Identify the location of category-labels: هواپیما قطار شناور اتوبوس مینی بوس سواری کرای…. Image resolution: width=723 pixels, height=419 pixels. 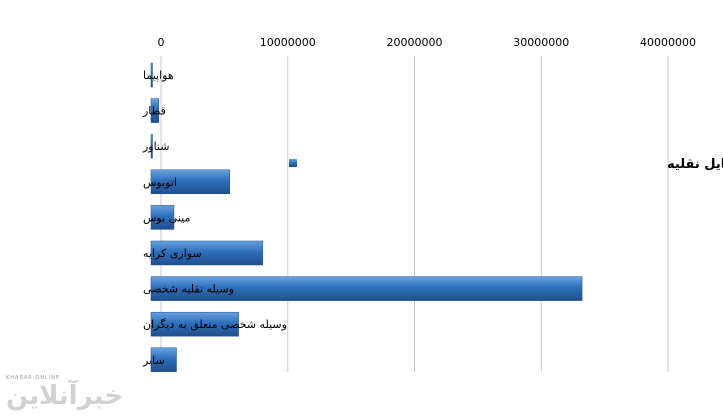
(214, 218).